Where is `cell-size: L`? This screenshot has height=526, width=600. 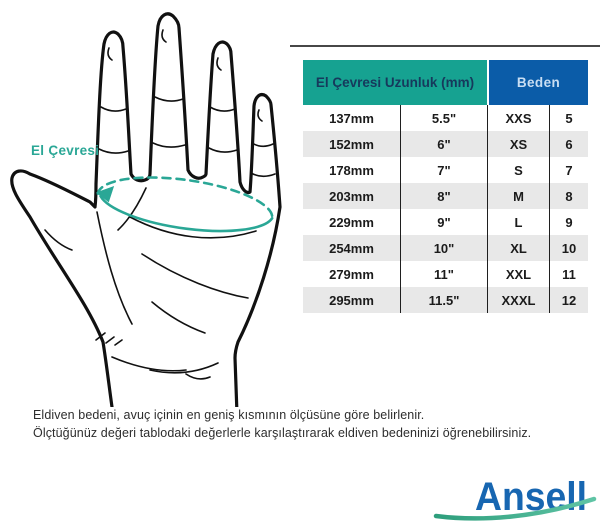
cell-size: L is located at coordinates (518, 222).